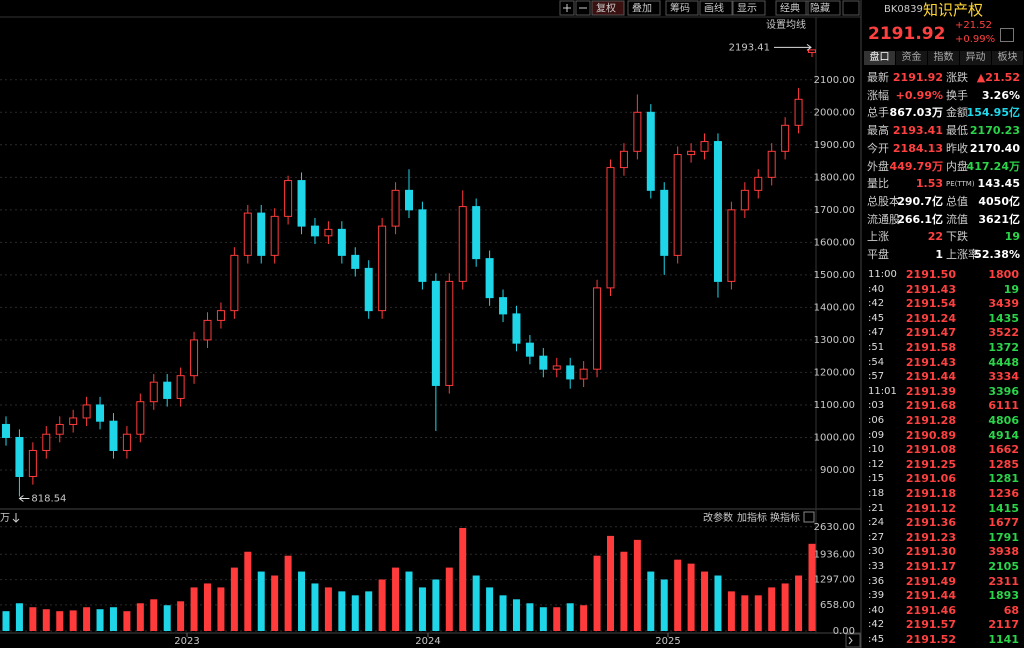  I want to click on trade-price: 2191.68, so click(930, 406).